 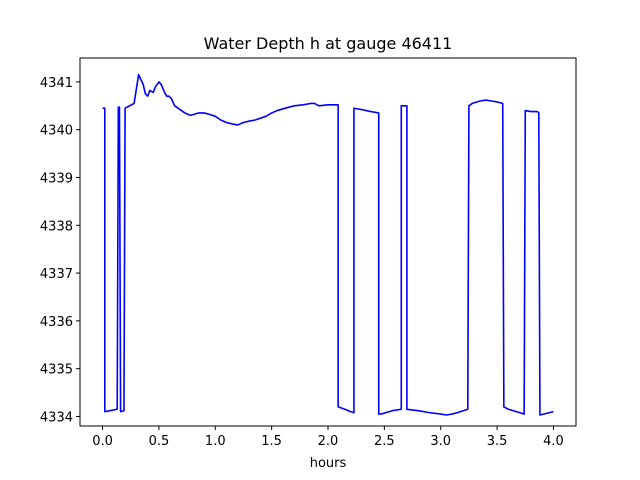 I want to click on y-axis-ticks: 4334 4335 4336 4337 4338 4339 4340 4341, so click(x=60, y=250).